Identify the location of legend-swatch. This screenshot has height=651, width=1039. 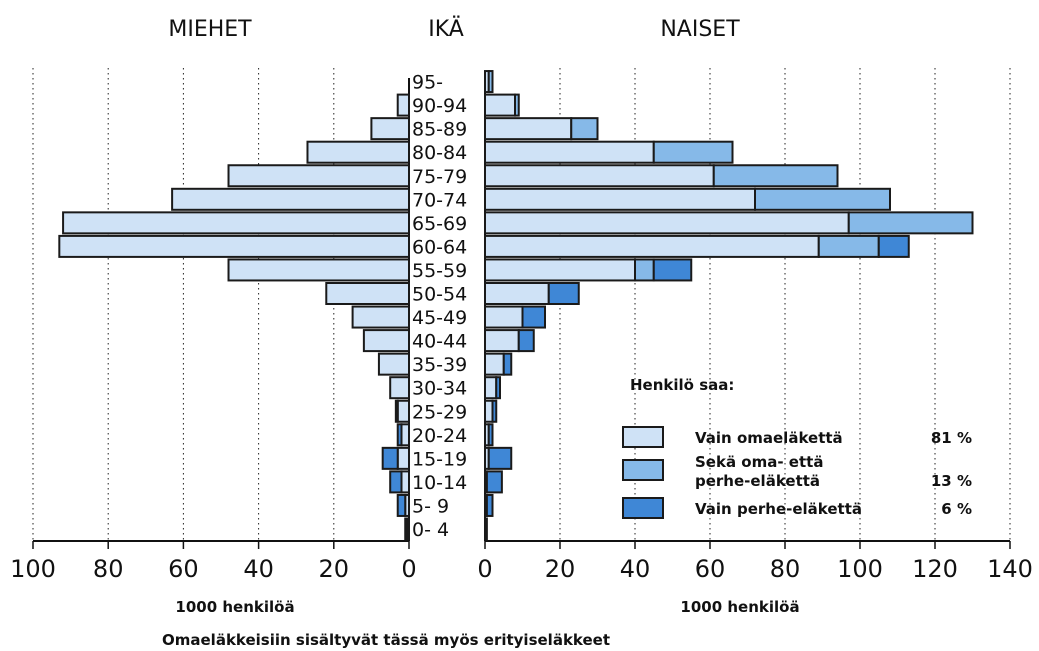
(643, 437).